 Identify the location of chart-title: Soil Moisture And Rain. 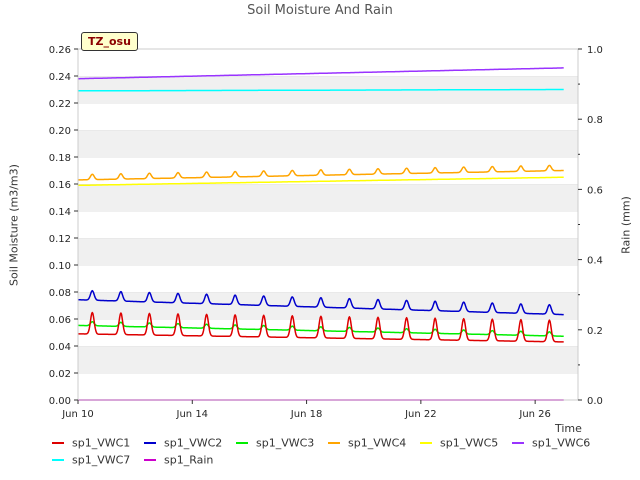
(320, 10).